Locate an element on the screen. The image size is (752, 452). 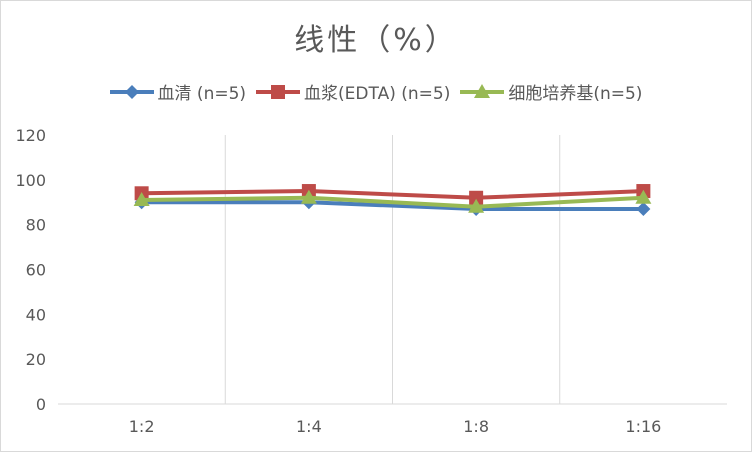
legend-label: 细胞培养基(n=5) is located at coordinates (575, 94).